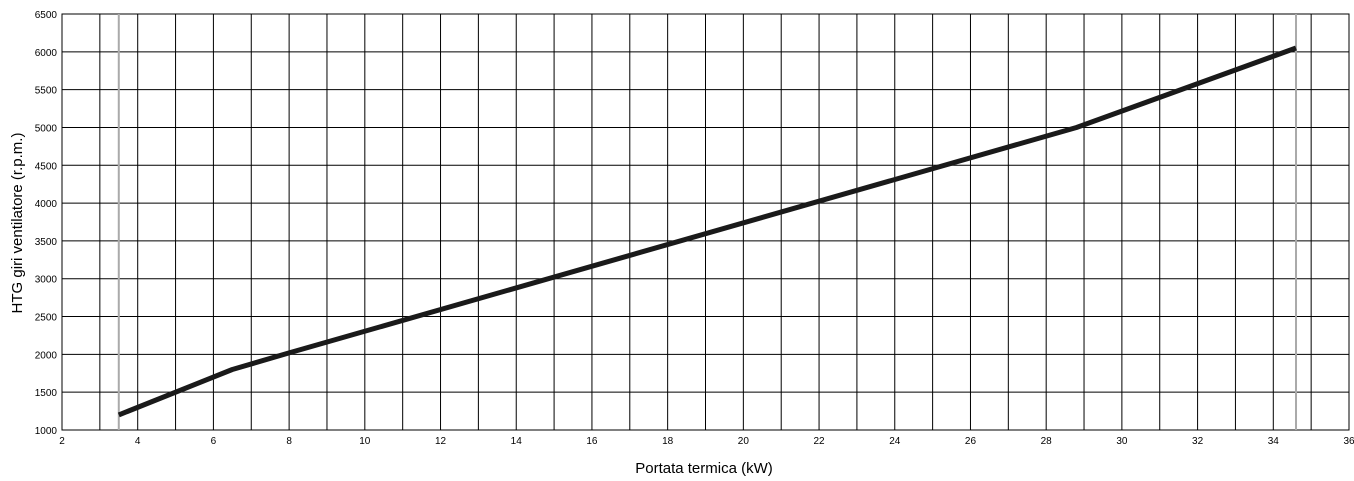 This screenshot has height=481, width=1354. What do you see at coordinates (46, 15) in the screenshot?
I see `y-tick-label: 6500` at bounding box center [46, 15].